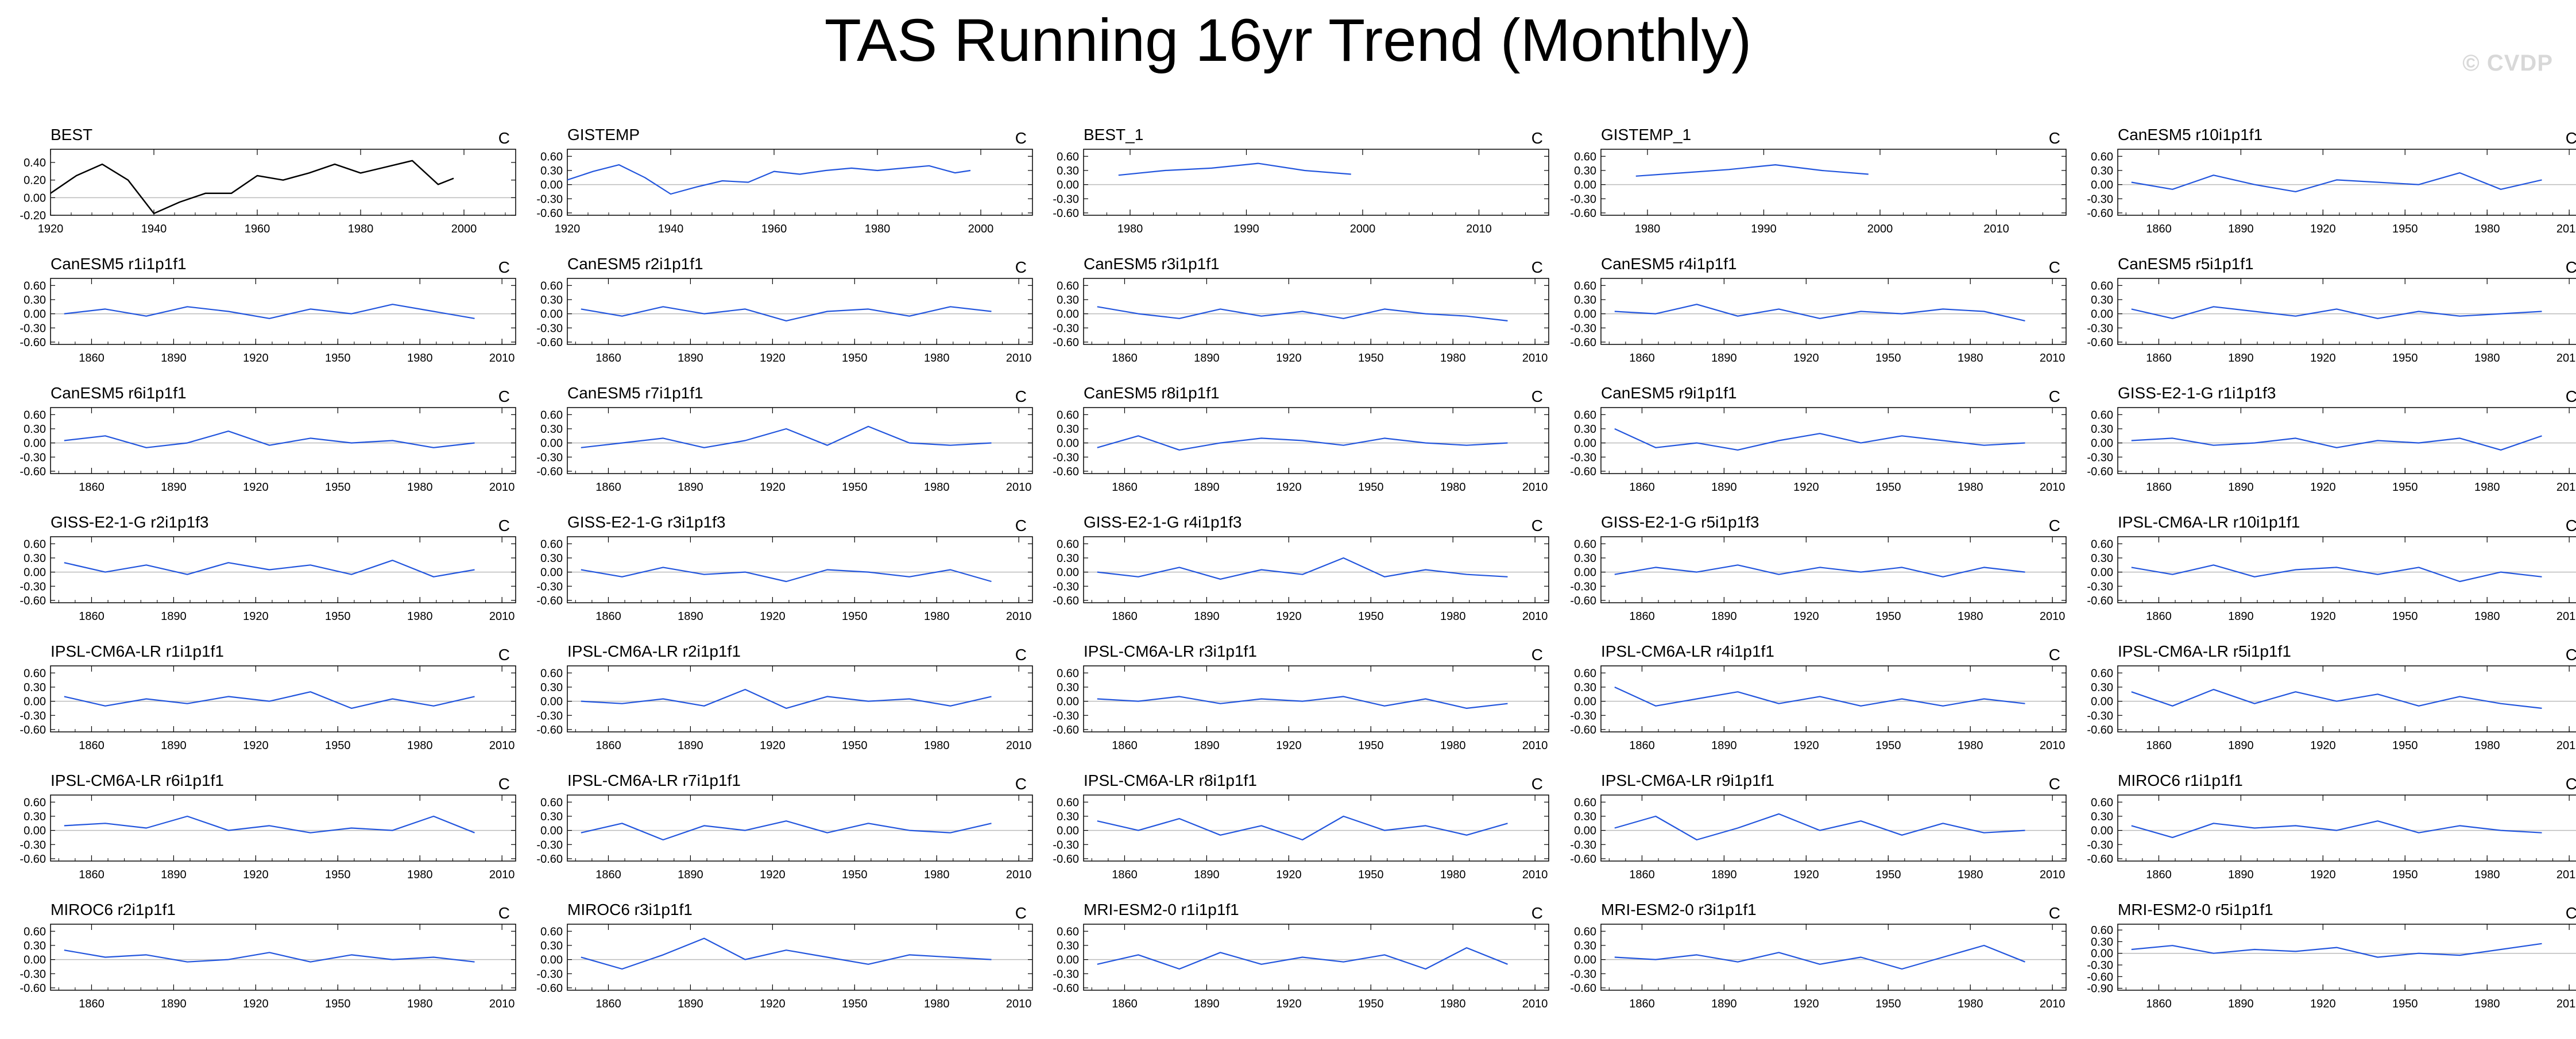  I want to click on page-title: TAS Running 16yr Trend (Monthly), so click(1288, 40).